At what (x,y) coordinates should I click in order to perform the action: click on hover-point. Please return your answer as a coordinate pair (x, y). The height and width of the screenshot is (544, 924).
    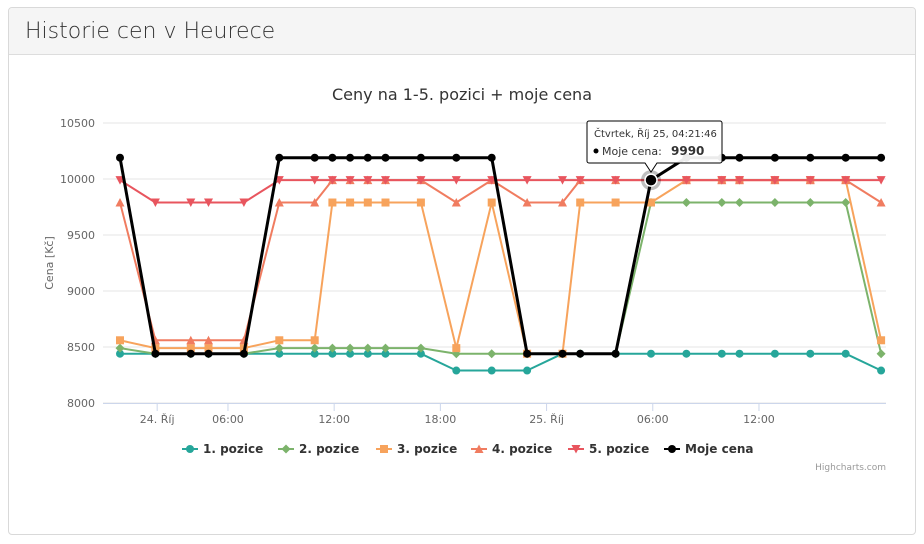
    Looking at the image, I should click on (651, 180).